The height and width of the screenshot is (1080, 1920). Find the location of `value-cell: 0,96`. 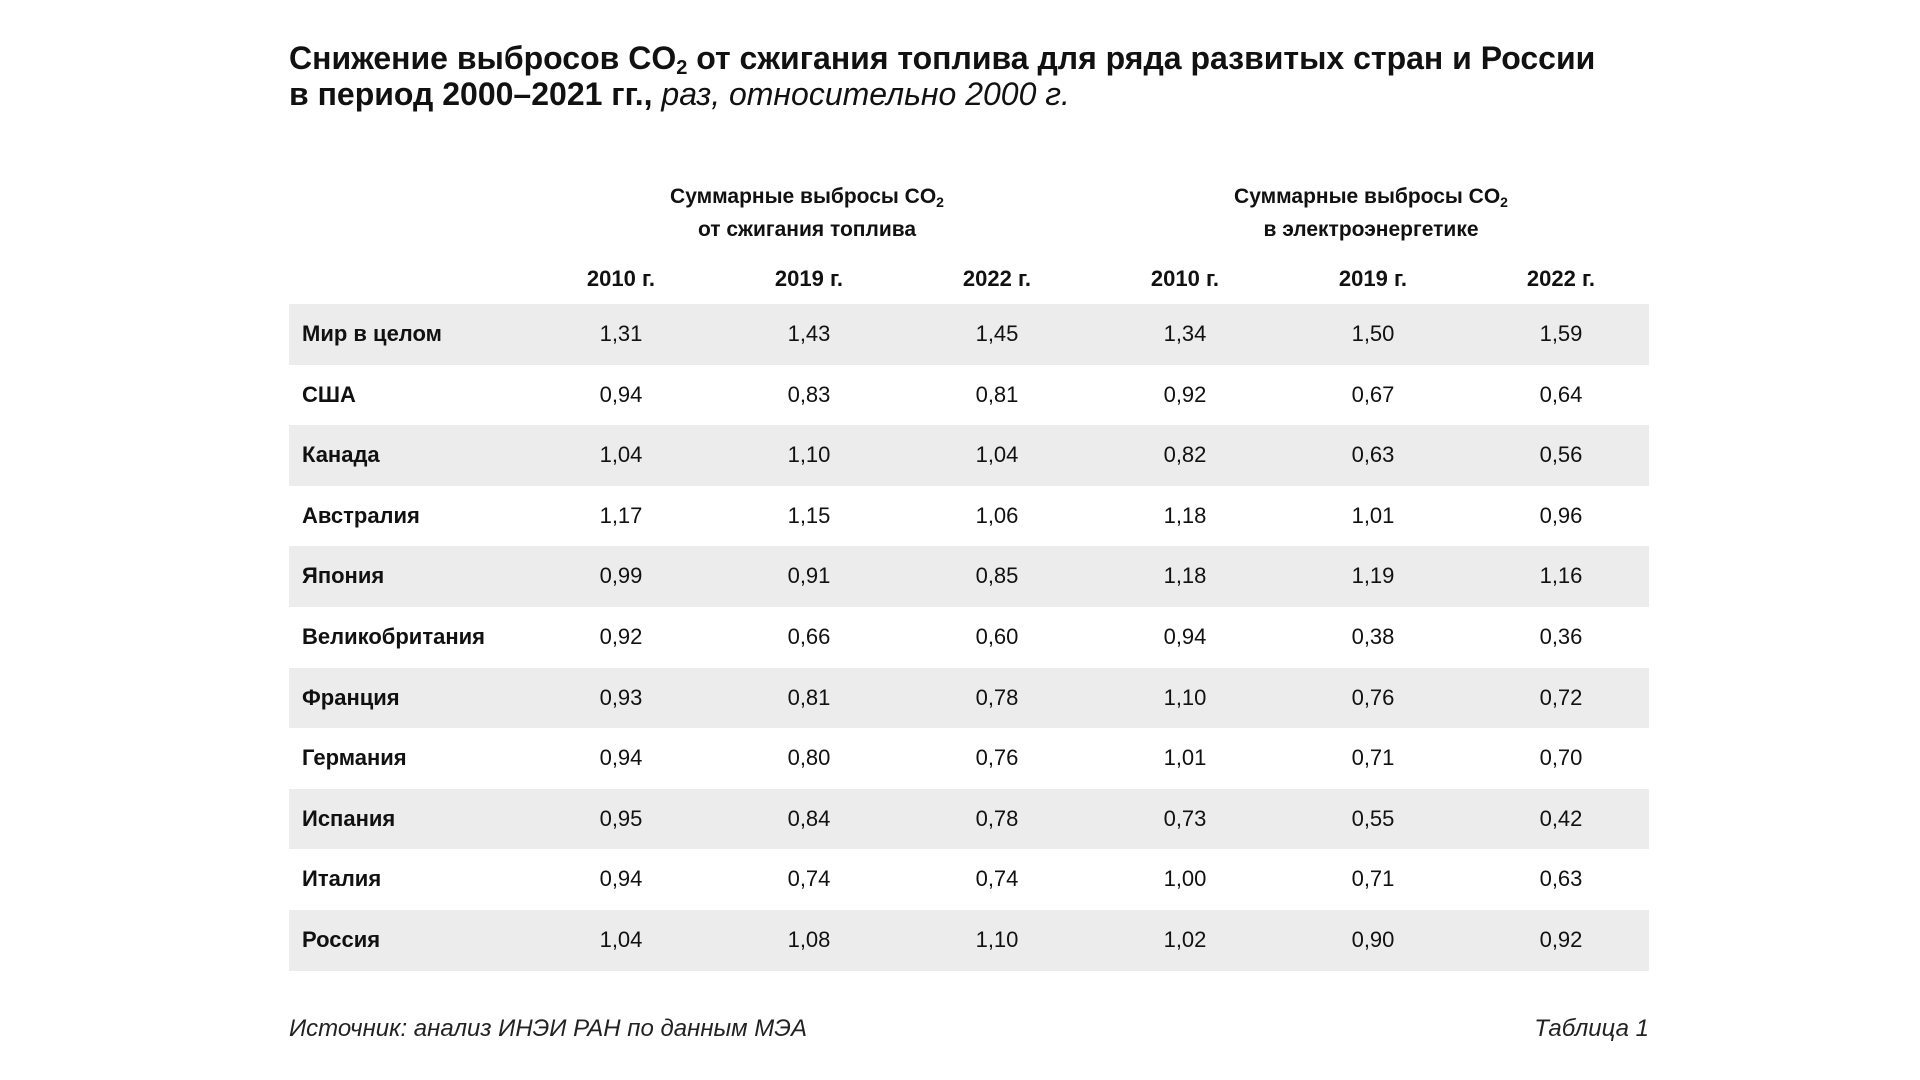

value-cell: 0,96 is located at coordinates (1561, 515).